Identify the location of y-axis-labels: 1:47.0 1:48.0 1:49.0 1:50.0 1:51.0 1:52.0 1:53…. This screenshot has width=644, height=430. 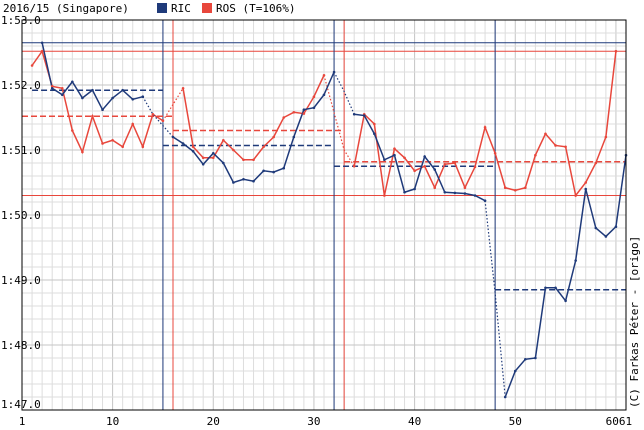
(21, 212).